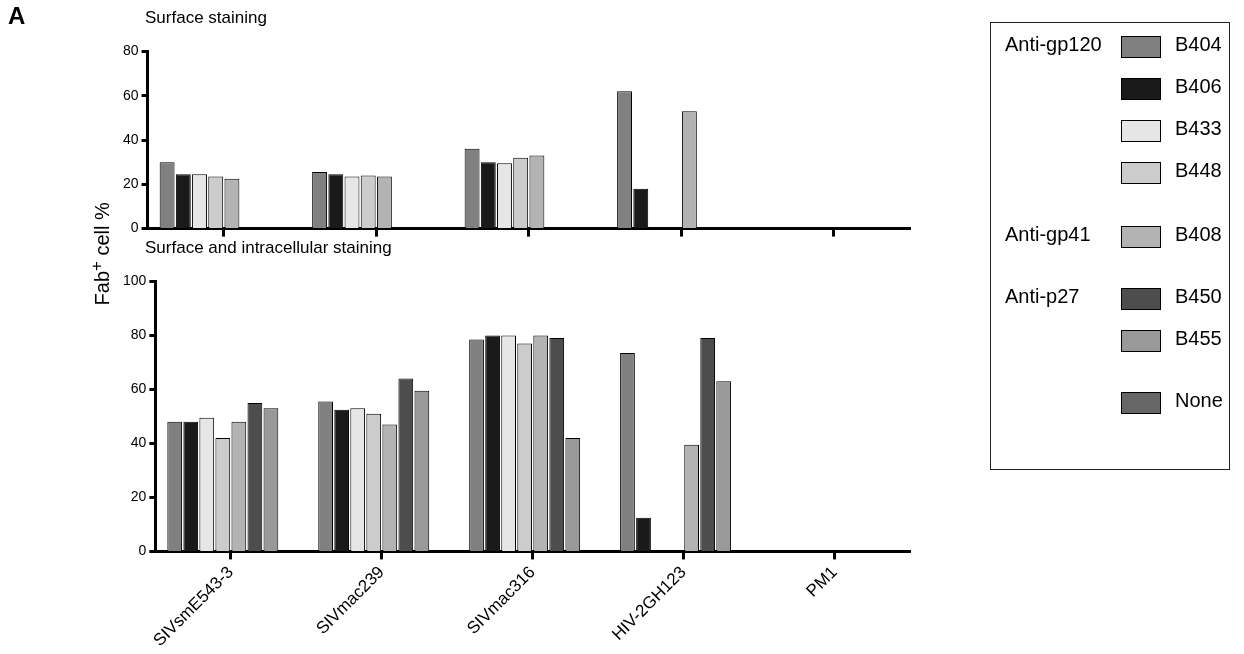 This screenshot has height=654, width=1244. I want to click on chart-title: Surface and intracellular staining, so click(268, 248).